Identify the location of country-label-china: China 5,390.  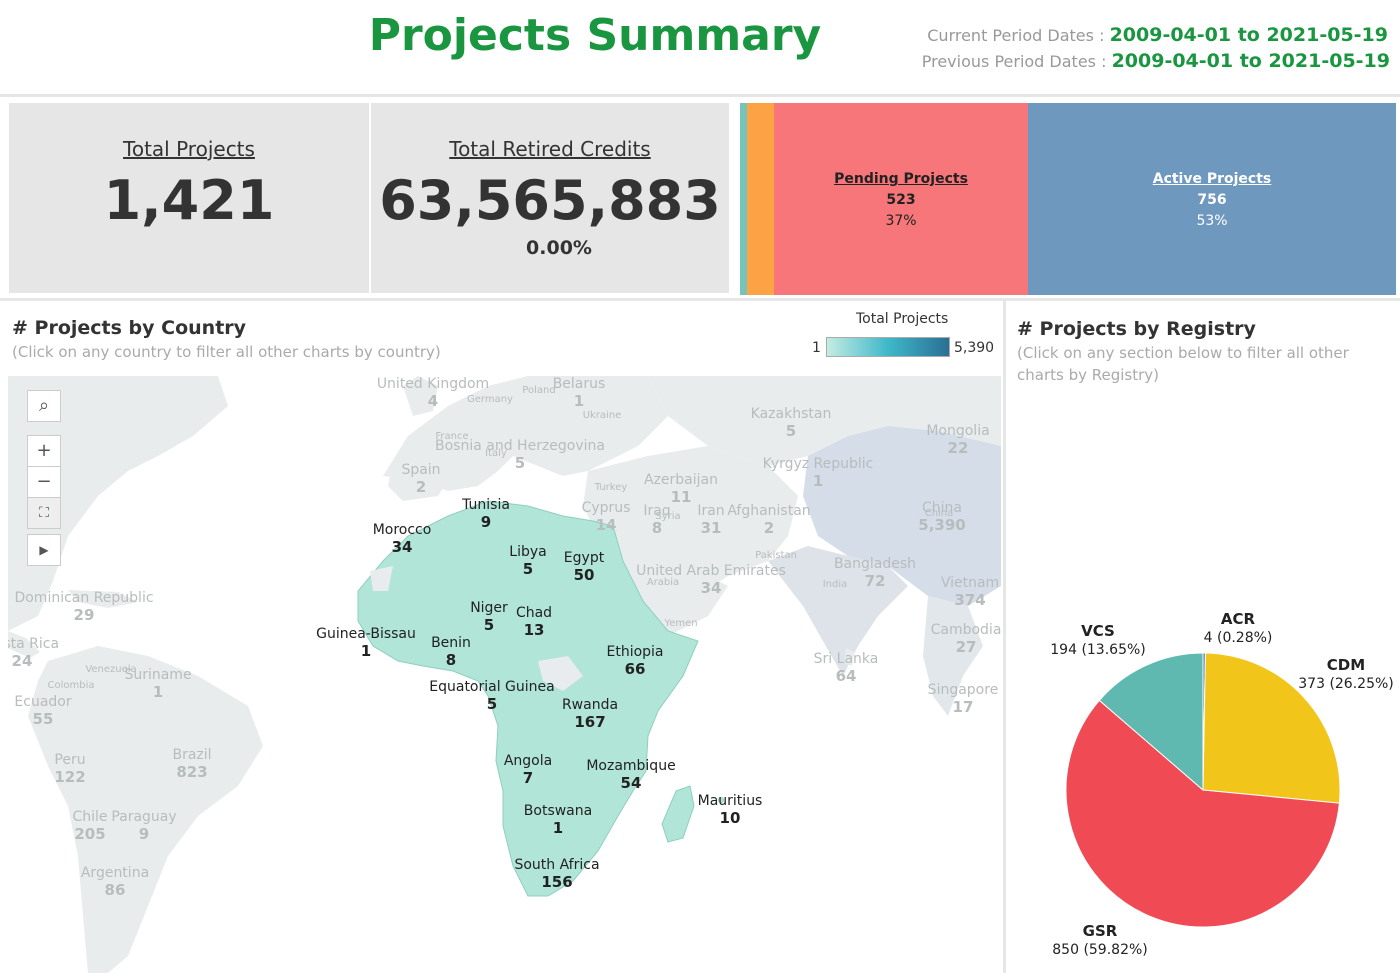
(941, 517).